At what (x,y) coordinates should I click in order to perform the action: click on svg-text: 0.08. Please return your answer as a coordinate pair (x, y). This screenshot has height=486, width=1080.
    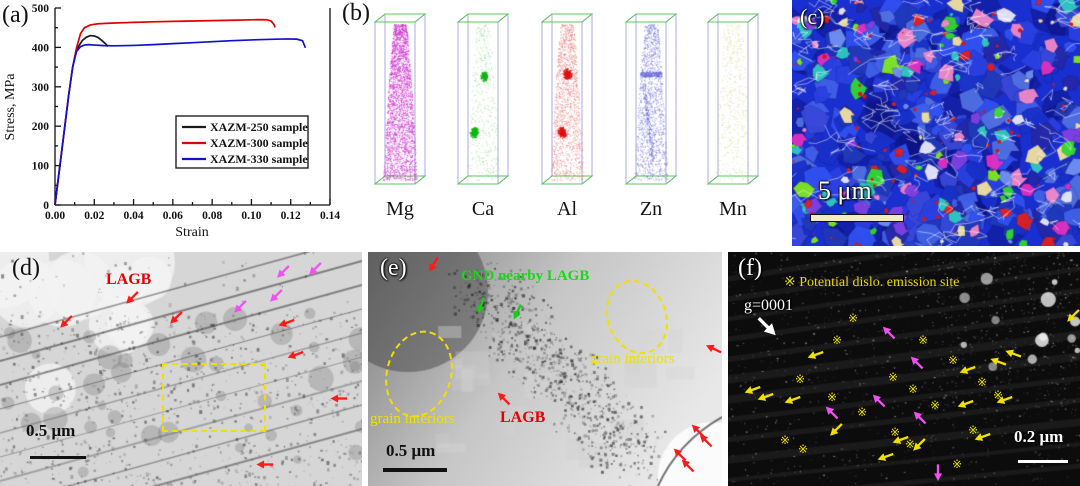
    Looking at the image, I should click on (212, 216).